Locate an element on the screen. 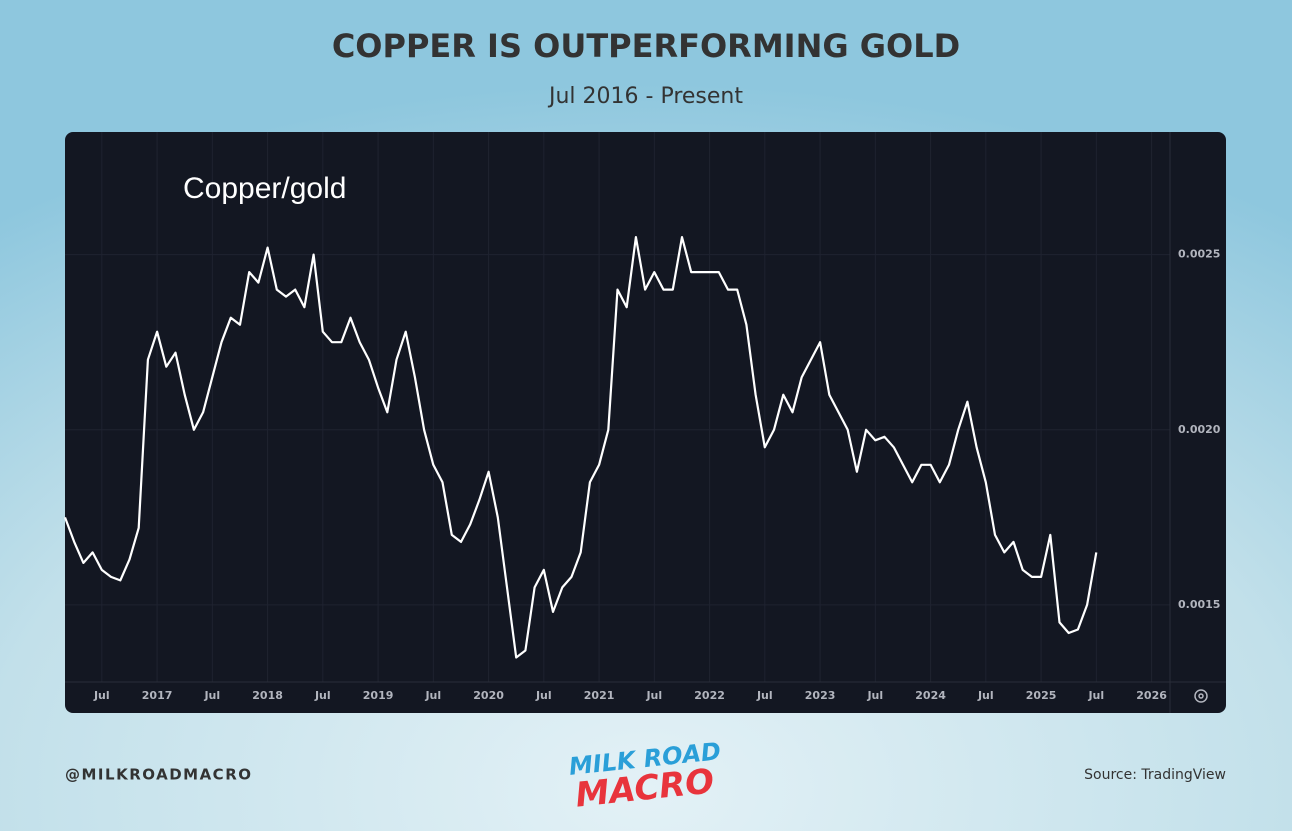 This screenshot has width=1292, height=831. x-tick-label: 2022 is located at coordinates (709, 695).